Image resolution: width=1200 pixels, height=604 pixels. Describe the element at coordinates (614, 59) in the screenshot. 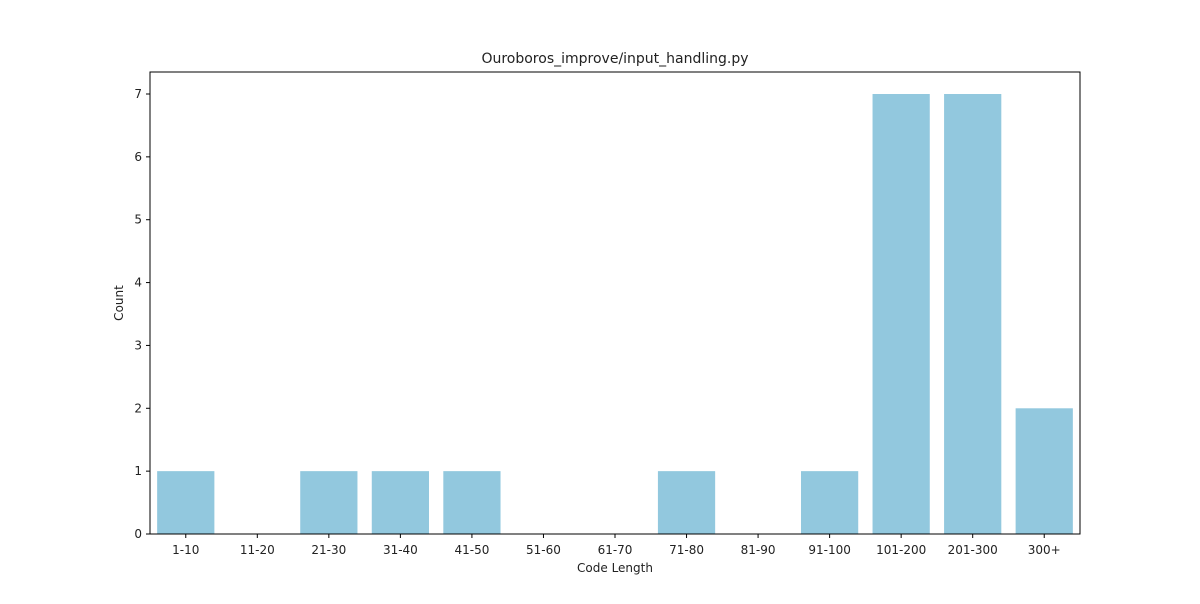

I see `chart-title: Ouroboros_improve/input_handling.py` at that location.